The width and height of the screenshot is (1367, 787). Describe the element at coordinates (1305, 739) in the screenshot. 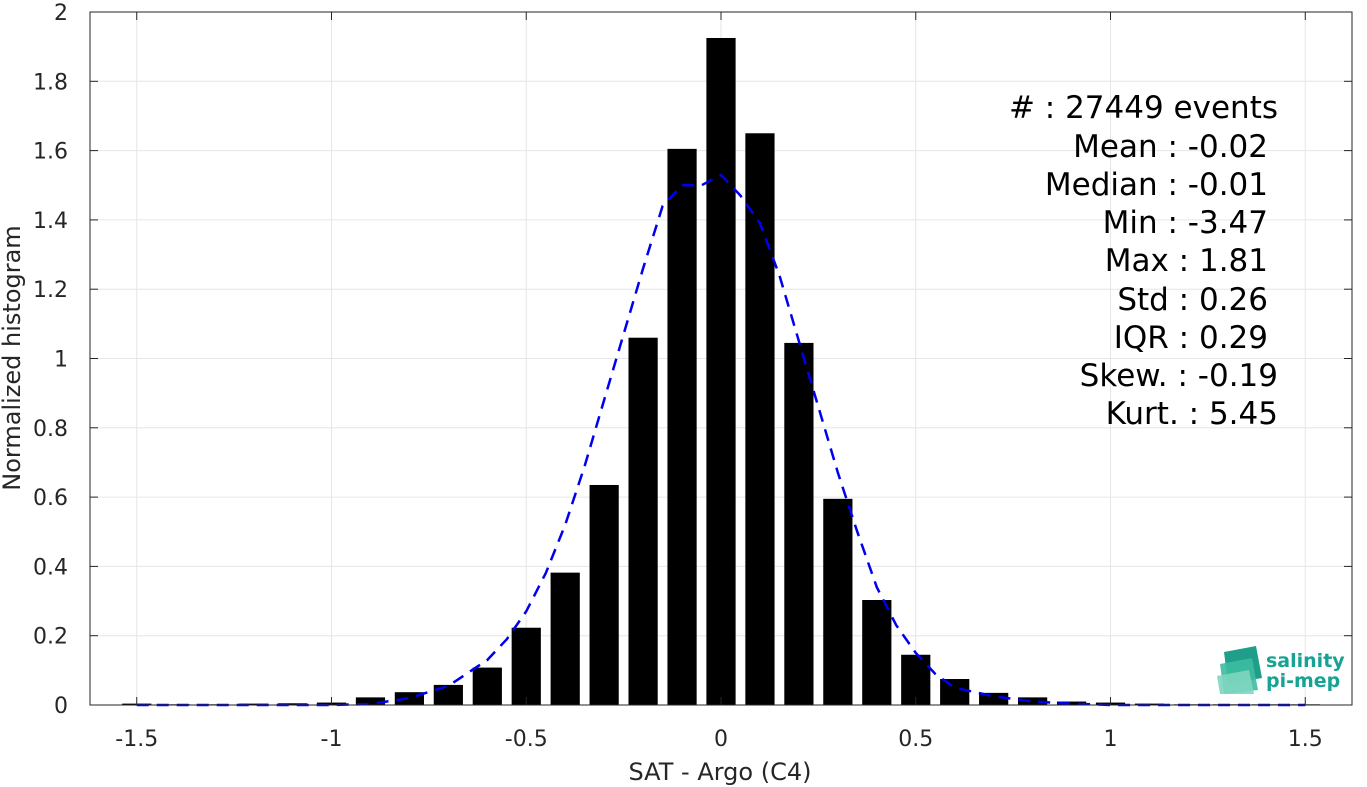

I see `x-tick-label: 1.5` at that location.